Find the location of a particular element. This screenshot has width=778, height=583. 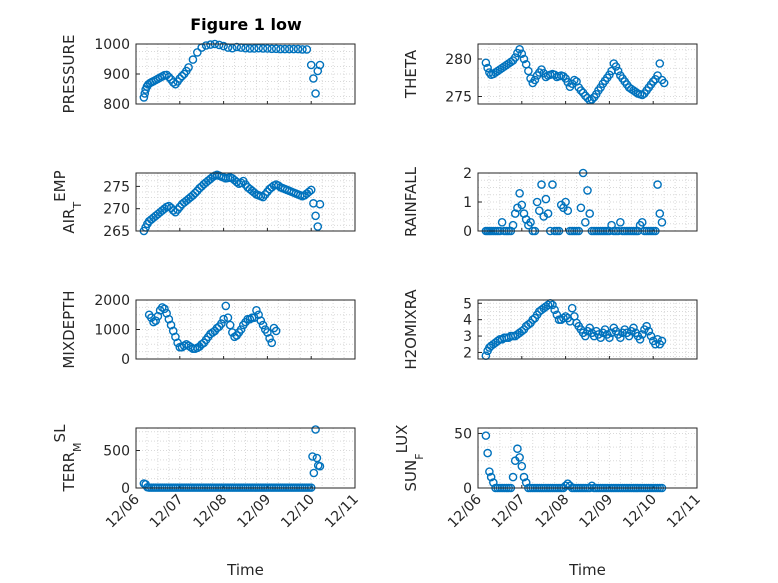

x-tick-label: 12/09 is located at coordinates (596, 512).